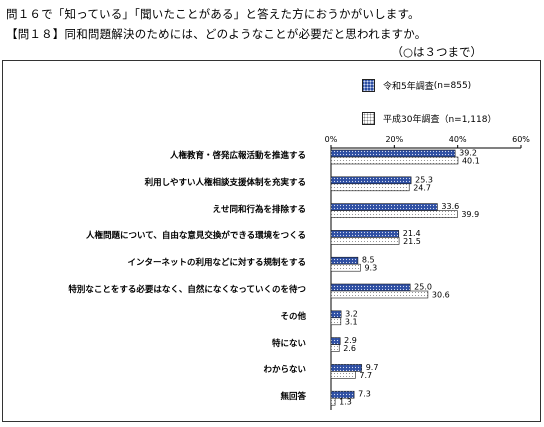 The image size is (544, 427). What do you see at coordinates (471, 161) in the screenshot?
I see `value-label-h30: 40.1` at bounding box center [471, 161].